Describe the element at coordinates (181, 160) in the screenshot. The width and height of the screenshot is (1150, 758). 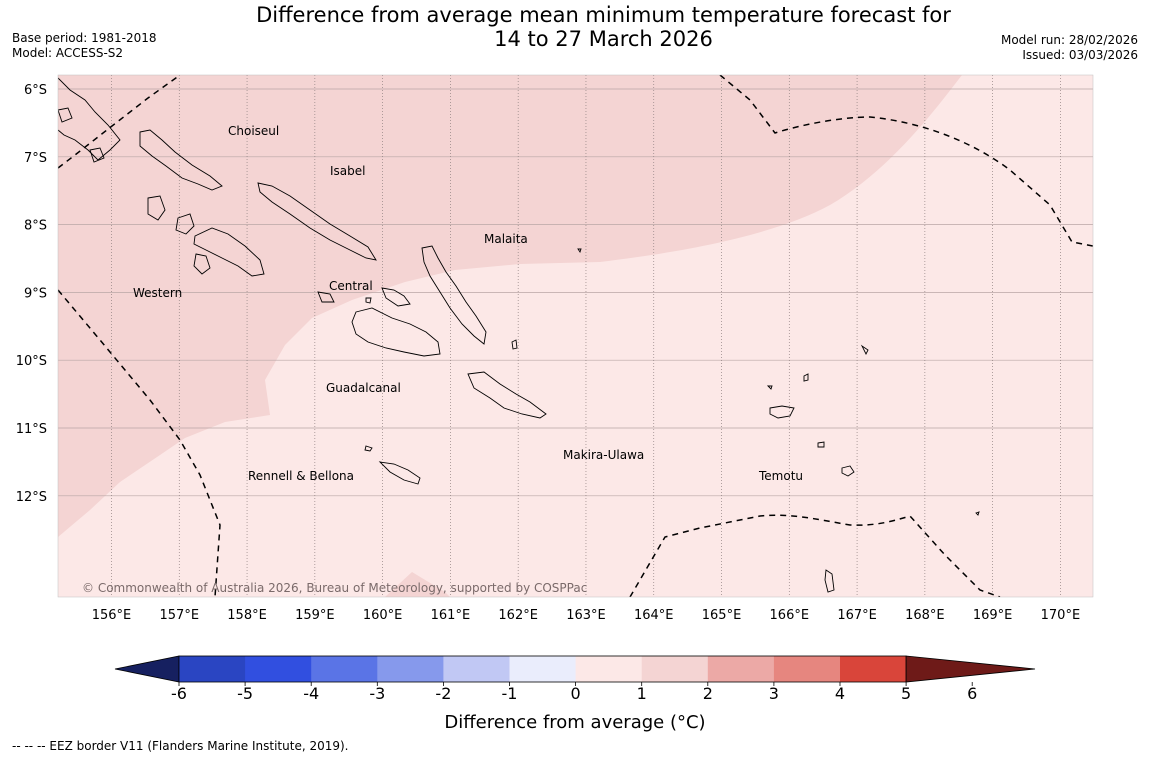
I see `choiseul-coast` at that location.